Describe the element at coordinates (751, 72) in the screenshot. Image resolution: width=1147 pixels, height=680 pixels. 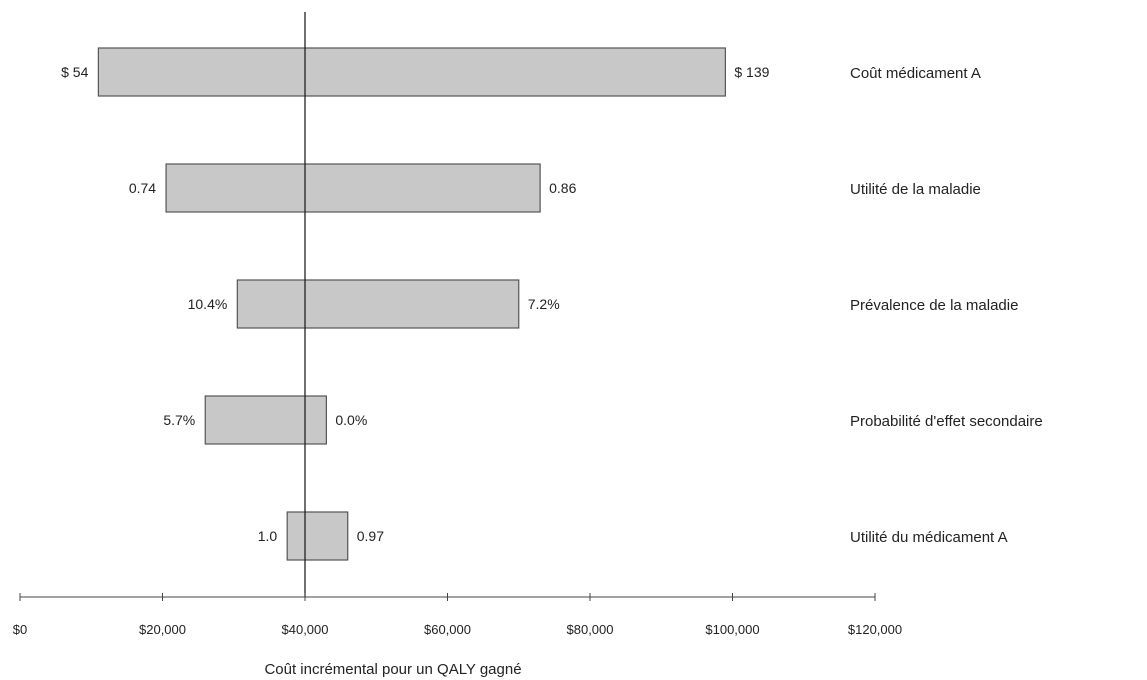
I see `bar-high-label: $ 139` at that location.